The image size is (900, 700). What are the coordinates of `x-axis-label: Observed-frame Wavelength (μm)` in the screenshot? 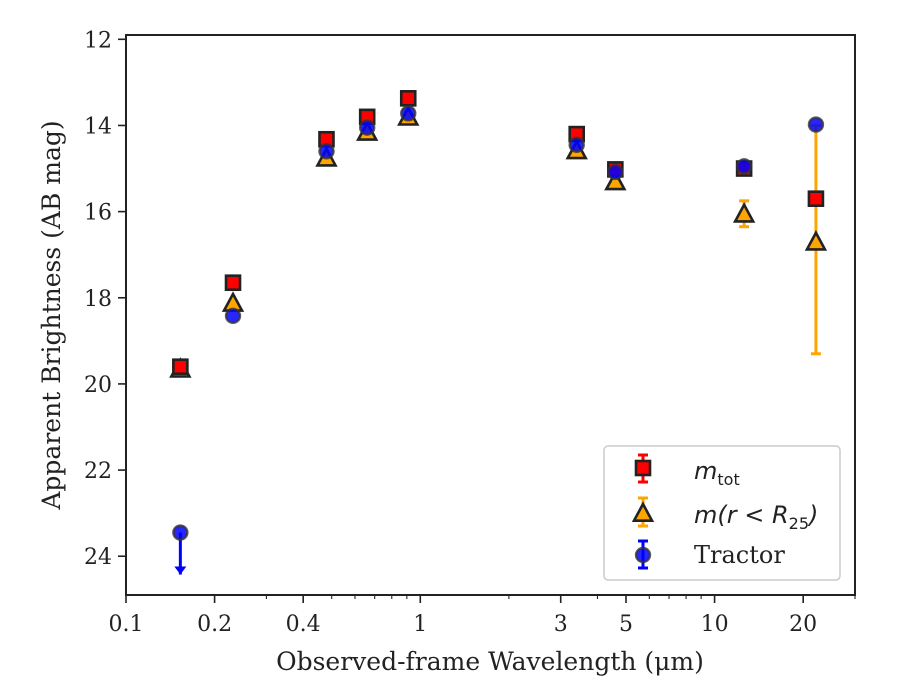 It's located at (490, 661).